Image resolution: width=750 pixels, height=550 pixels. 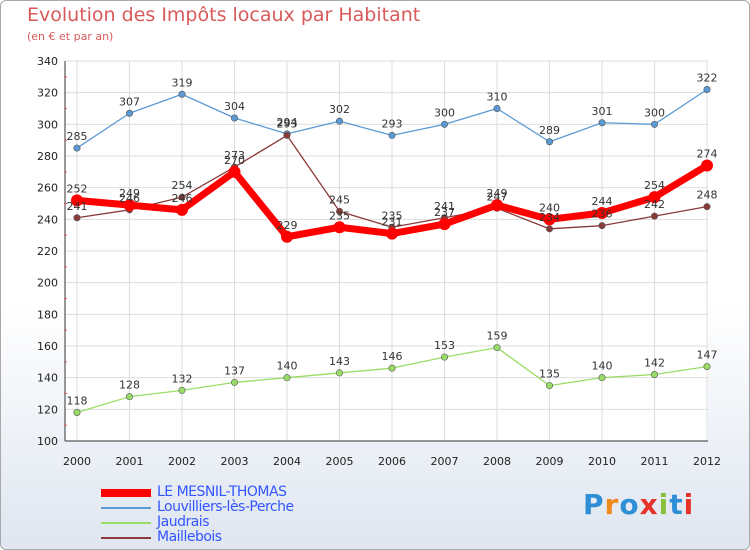 I want to click on data-label: 153, so click(x=444, y=345).